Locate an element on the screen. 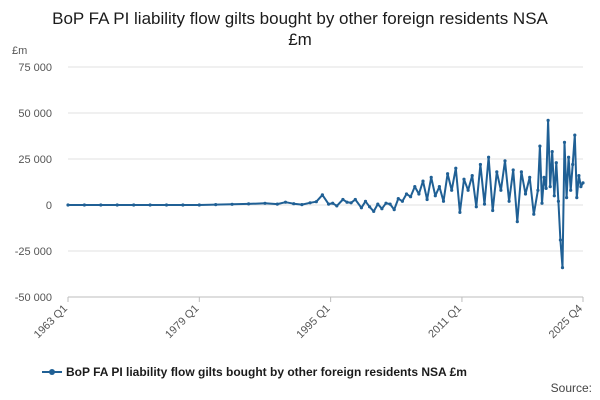  y-tick-label: 50 000 is located at coordinates (35, 114).